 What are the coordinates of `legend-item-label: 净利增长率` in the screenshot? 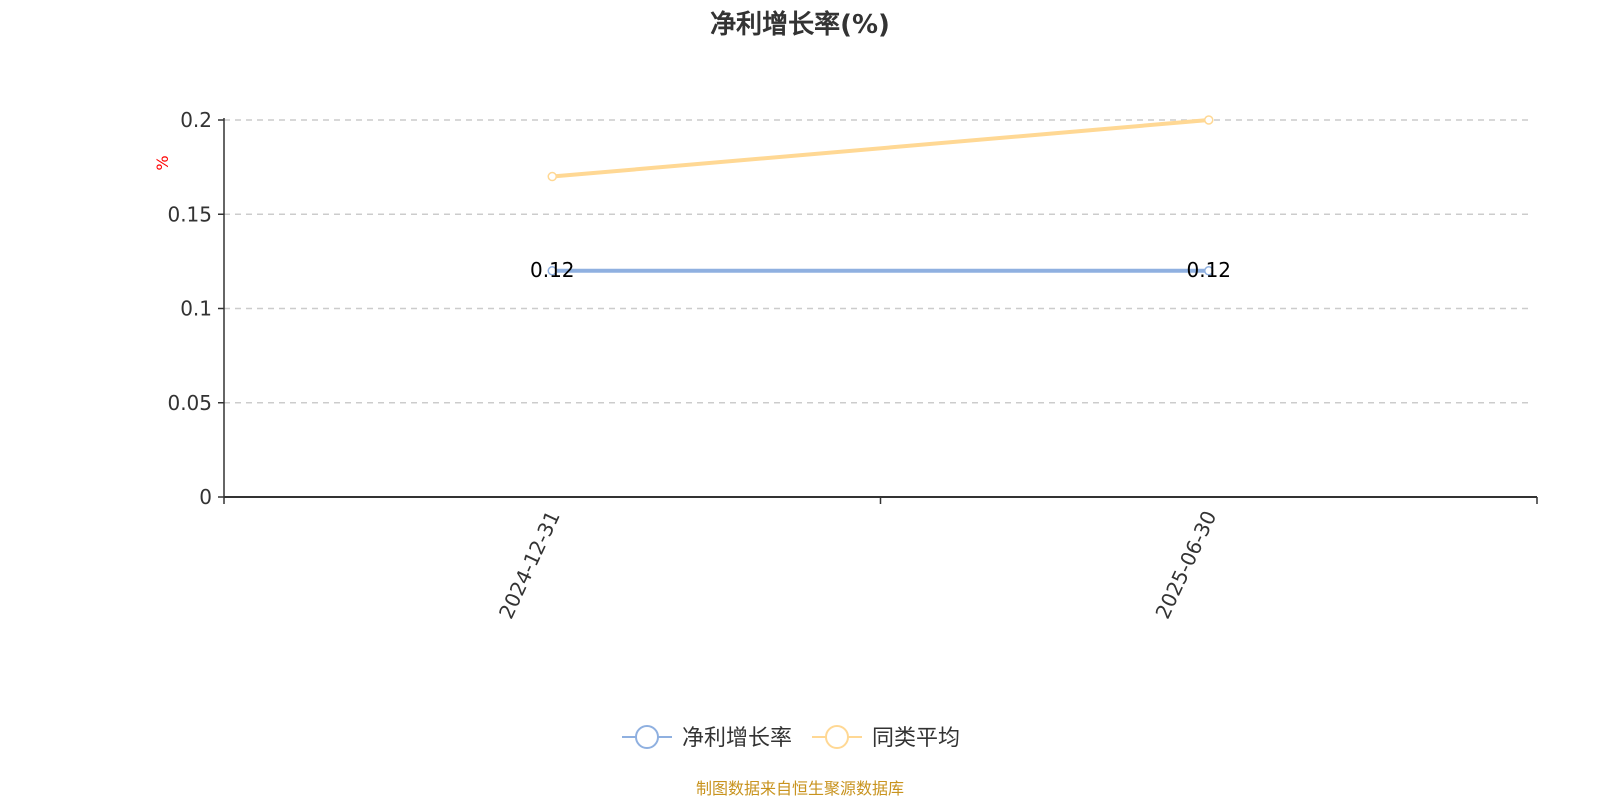 It's located at (737, 738).